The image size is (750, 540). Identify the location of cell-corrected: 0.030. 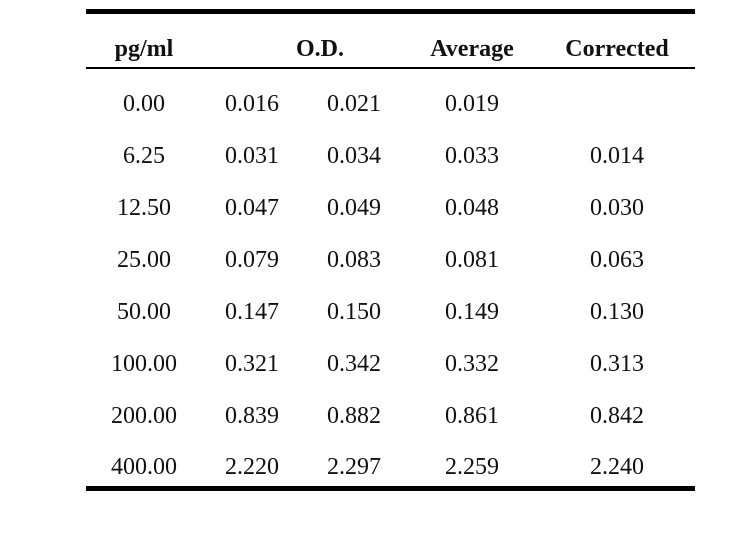
(617, 208).